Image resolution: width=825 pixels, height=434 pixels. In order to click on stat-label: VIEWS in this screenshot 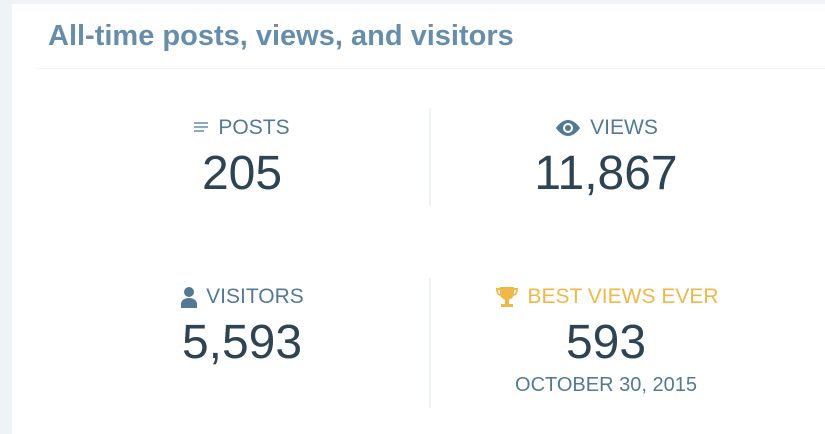, I will do `click(624, 127)`.